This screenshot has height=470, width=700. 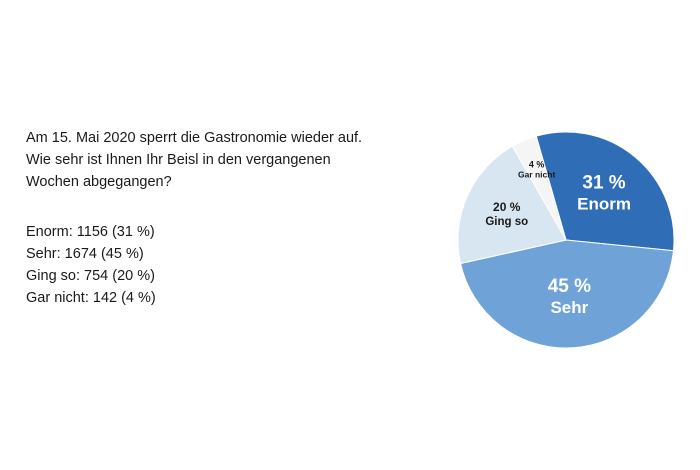 I want to click on pie-category-label: Enorm, so click(x=604, y=203).